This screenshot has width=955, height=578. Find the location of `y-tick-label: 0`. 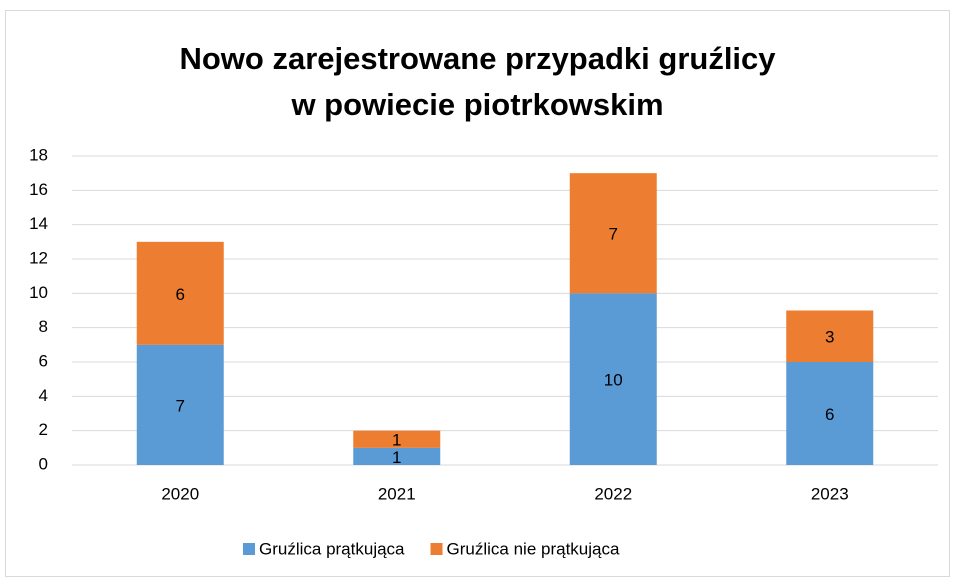

y-tick-label: 0 is located at coordinates (43, 463).